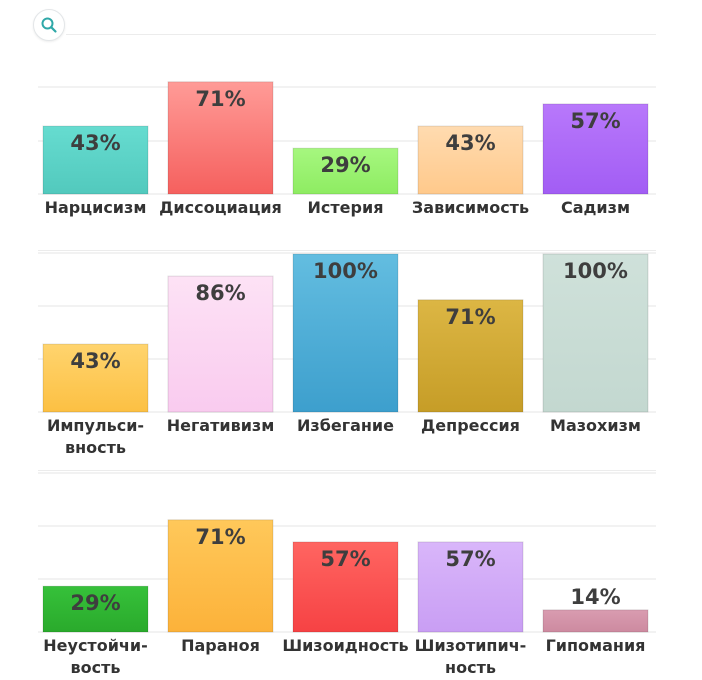  I want to click on category-label: Депрессия, so click(470, 425).